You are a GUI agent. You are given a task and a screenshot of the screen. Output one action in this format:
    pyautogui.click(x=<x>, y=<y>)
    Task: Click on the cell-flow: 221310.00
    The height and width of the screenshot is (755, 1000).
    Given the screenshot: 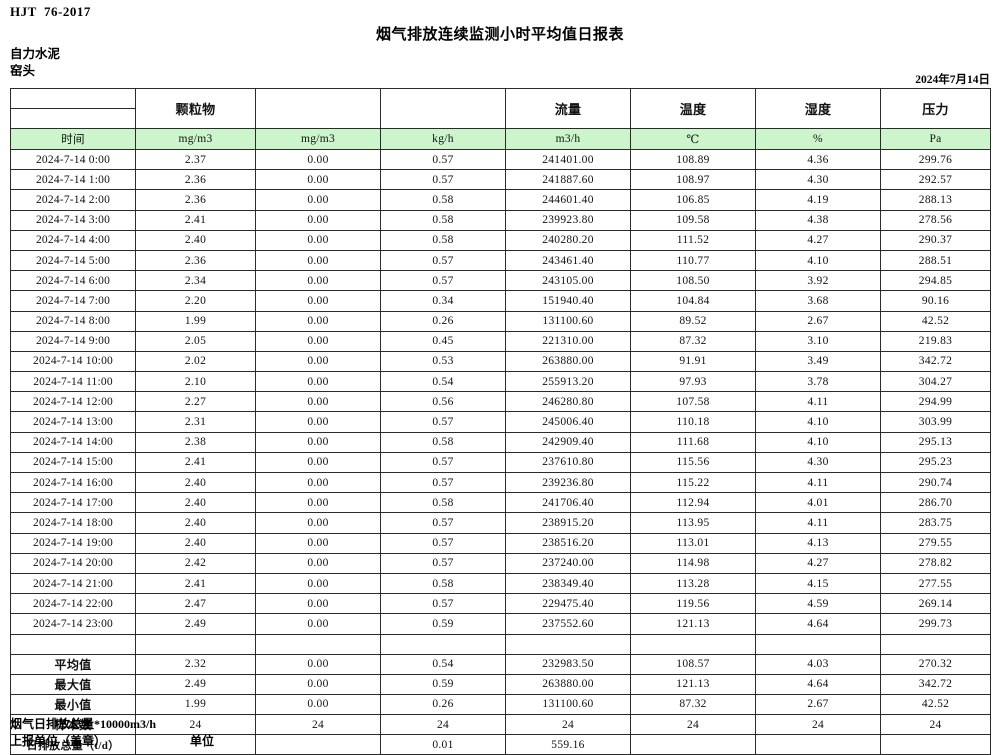 What is the action you would take?
    pyautogui.click(x=568, y=341)
    